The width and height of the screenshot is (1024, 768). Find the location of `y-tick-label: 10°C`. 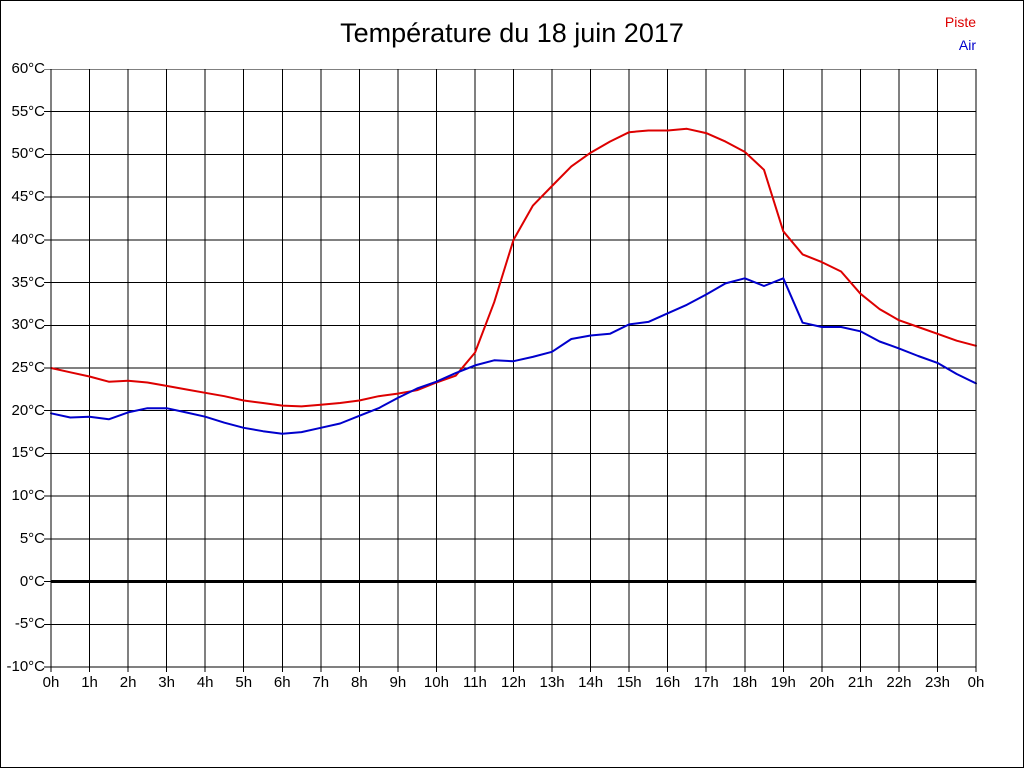

y-tick-label: 10°C is located at coordinates (28, 496).